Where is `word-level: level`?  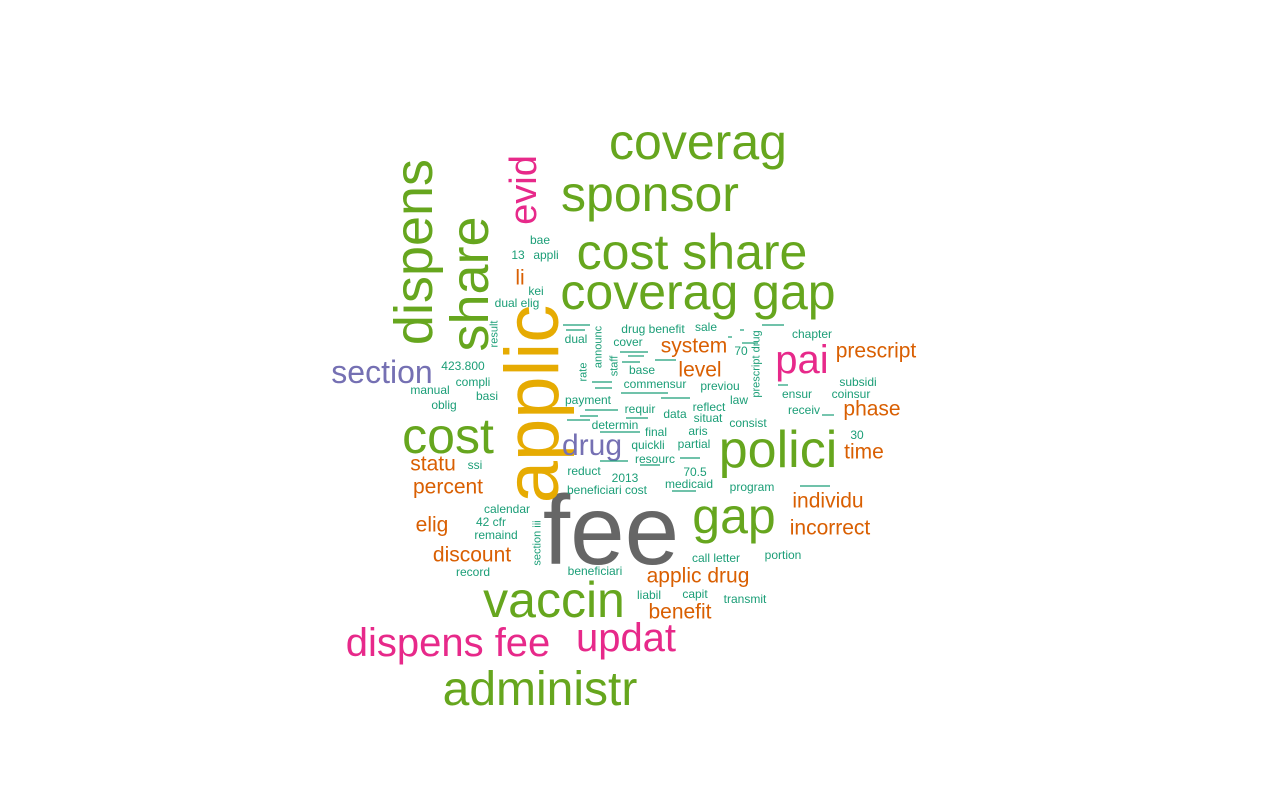 word-level: level is located at coordinates (700, 370).